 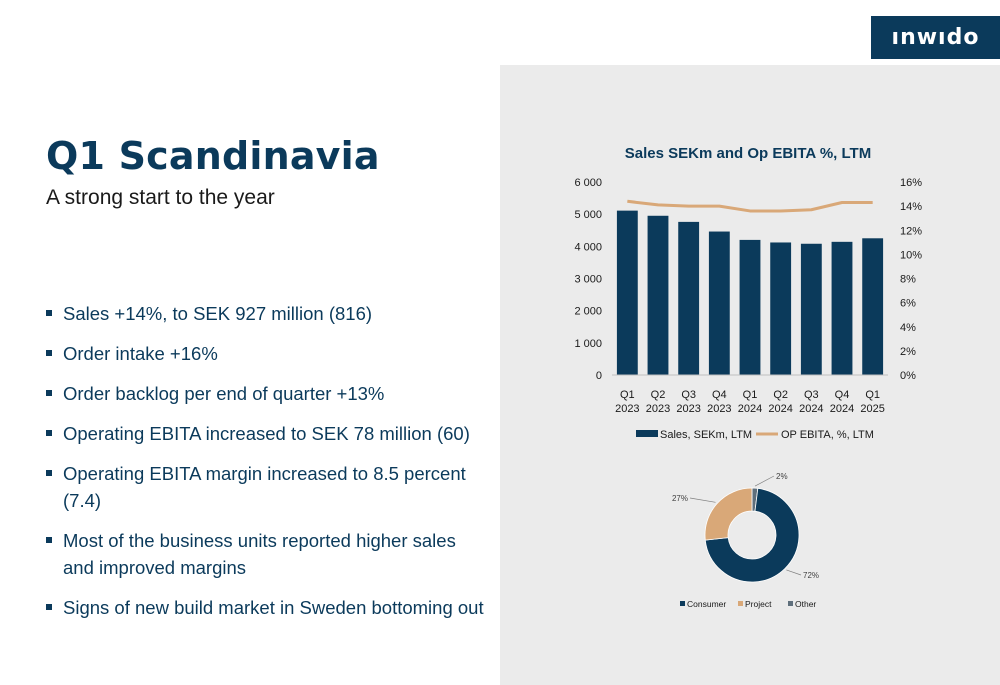 What do you see at coordinates (782, 476) in the screenshot?
I see `slice-value-label: 2%` at bounding box center [782, 476].